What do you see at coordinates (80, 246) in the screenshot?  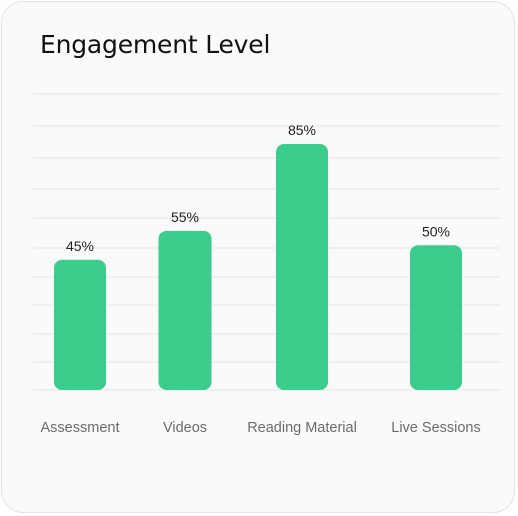 I see `value-label: 45%` at bounding box center [80, 246].